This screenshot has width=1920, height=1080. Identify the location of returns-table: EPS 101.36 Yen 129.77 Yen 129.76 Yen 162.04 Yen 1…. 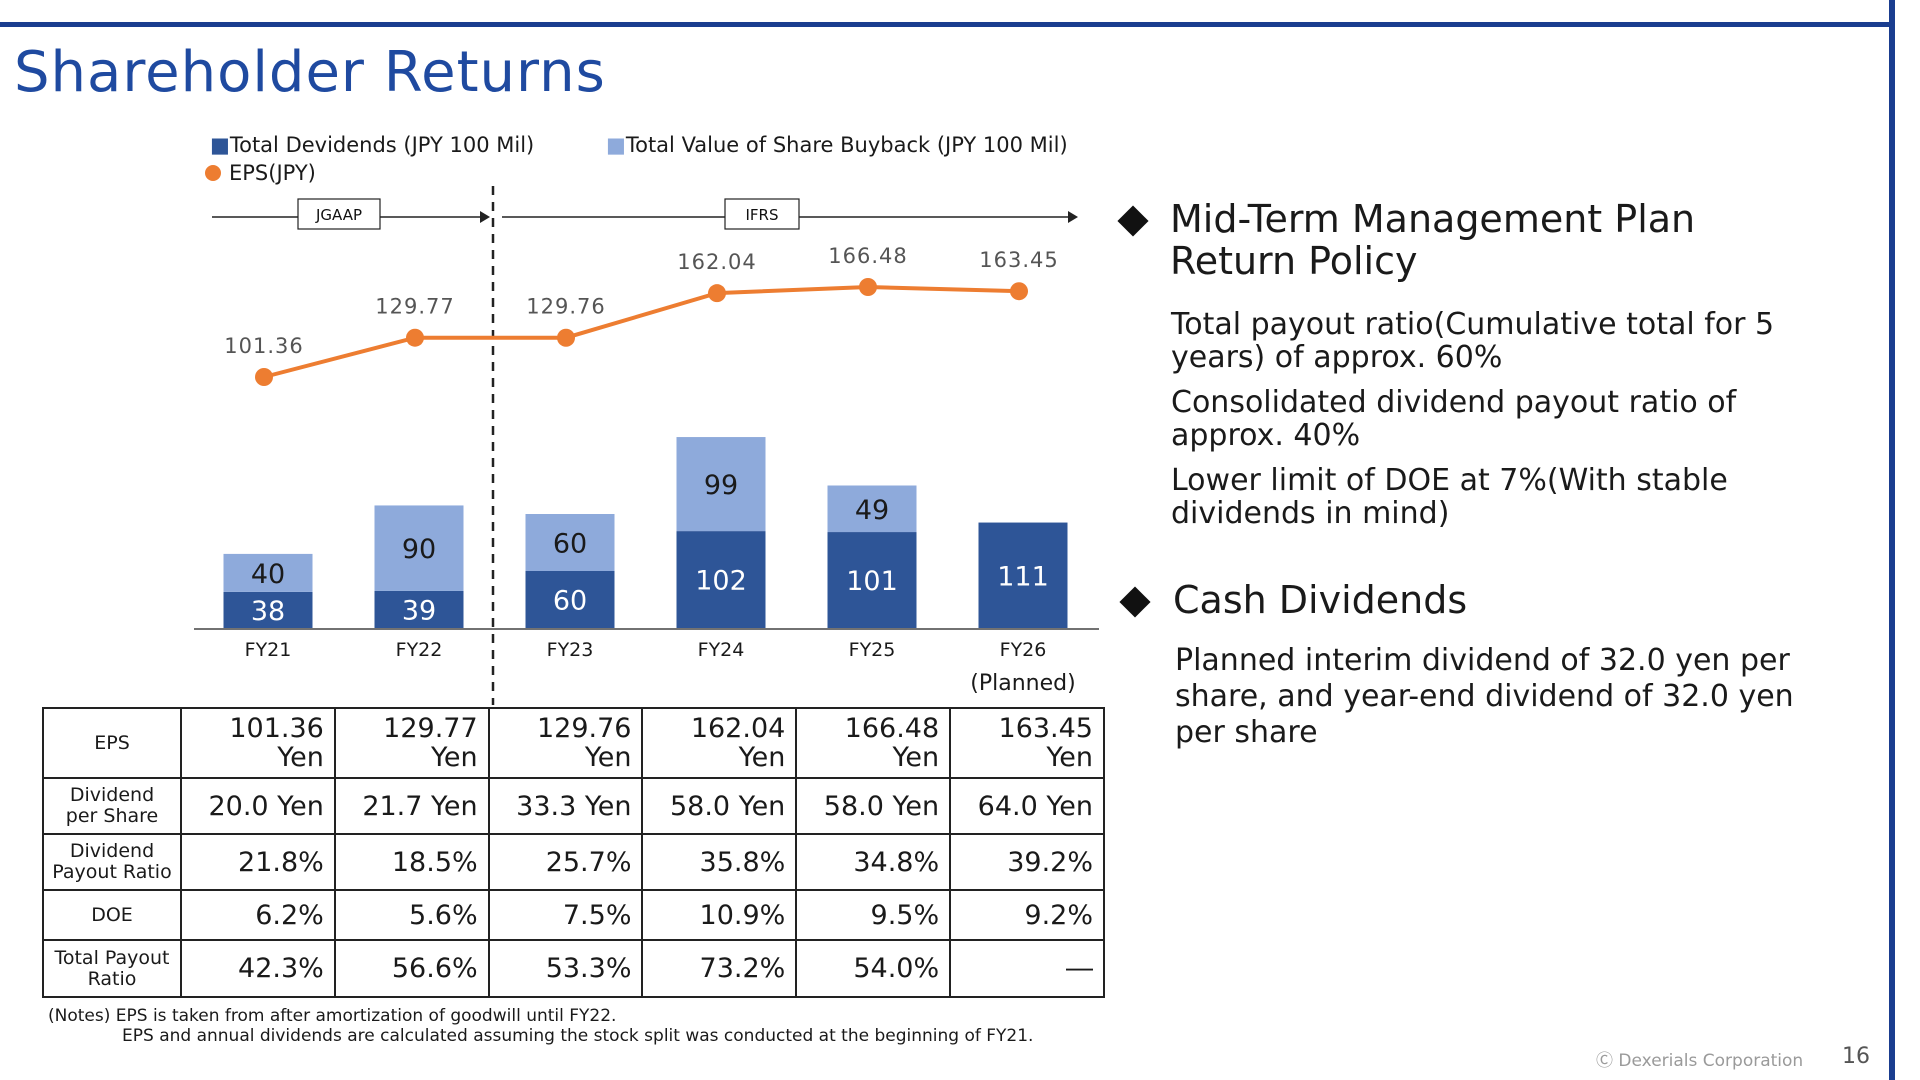
(573, 852).